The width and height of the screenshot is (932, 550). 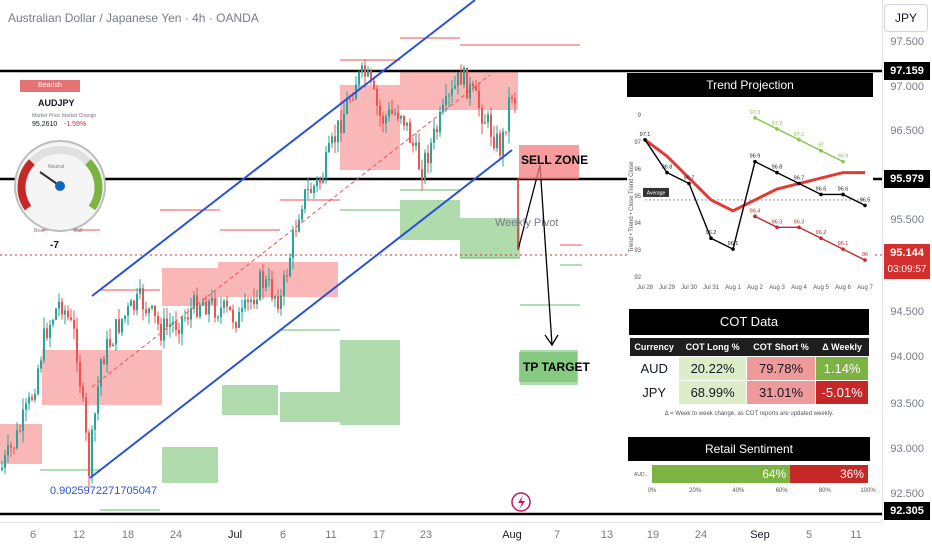 I want to click on cot-currency: AUD, so click(x=654, y=368).